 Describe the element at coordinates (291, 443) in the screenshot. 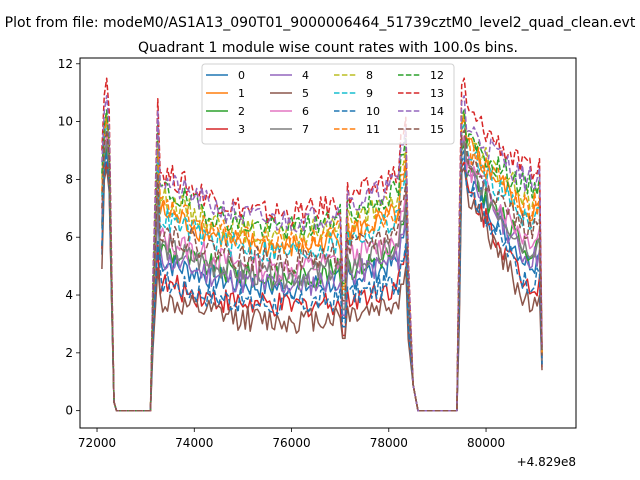

I see `x-tick-label: 76000` at that location.